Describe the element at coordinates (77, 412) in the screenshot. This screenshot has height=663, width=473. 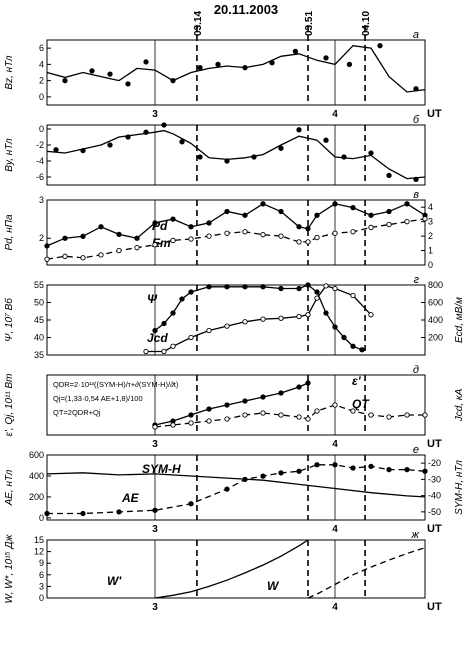
I see `formula-text: QT=2QDR+Qj` at that location.